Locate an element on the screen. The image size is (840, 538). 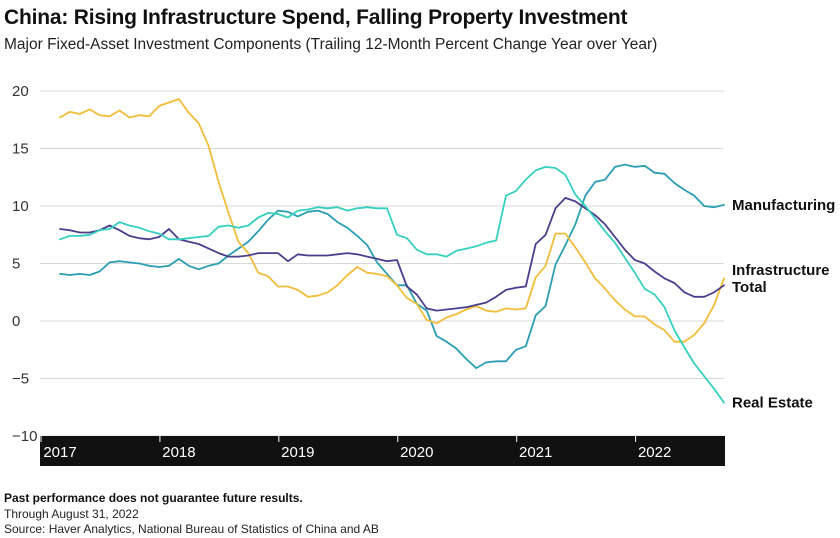
date-note: Through August 31, 2022 is located at coordinates (71, 514).